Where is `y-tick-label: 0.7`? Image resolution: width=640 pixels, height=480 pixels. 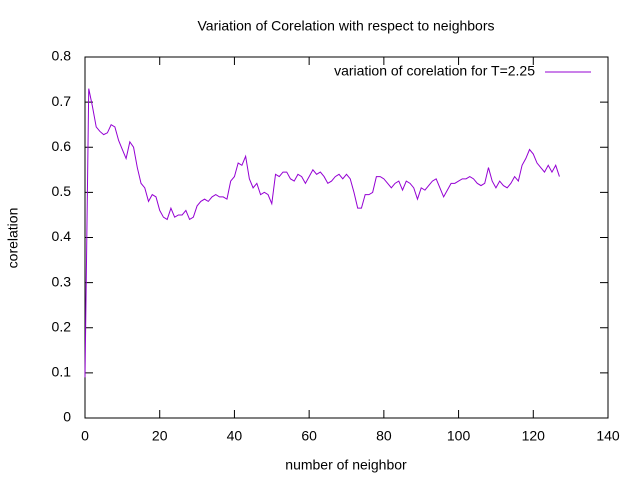
y-tick-label: 0.7 is located at coordinates (62, 101).